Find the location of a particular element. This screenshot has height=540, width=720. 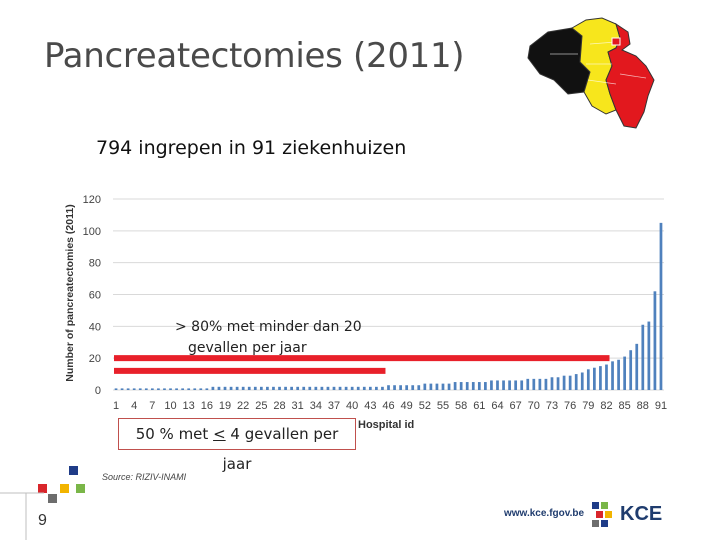

x-tick-label: 4 is located at coordinates (134, 406).